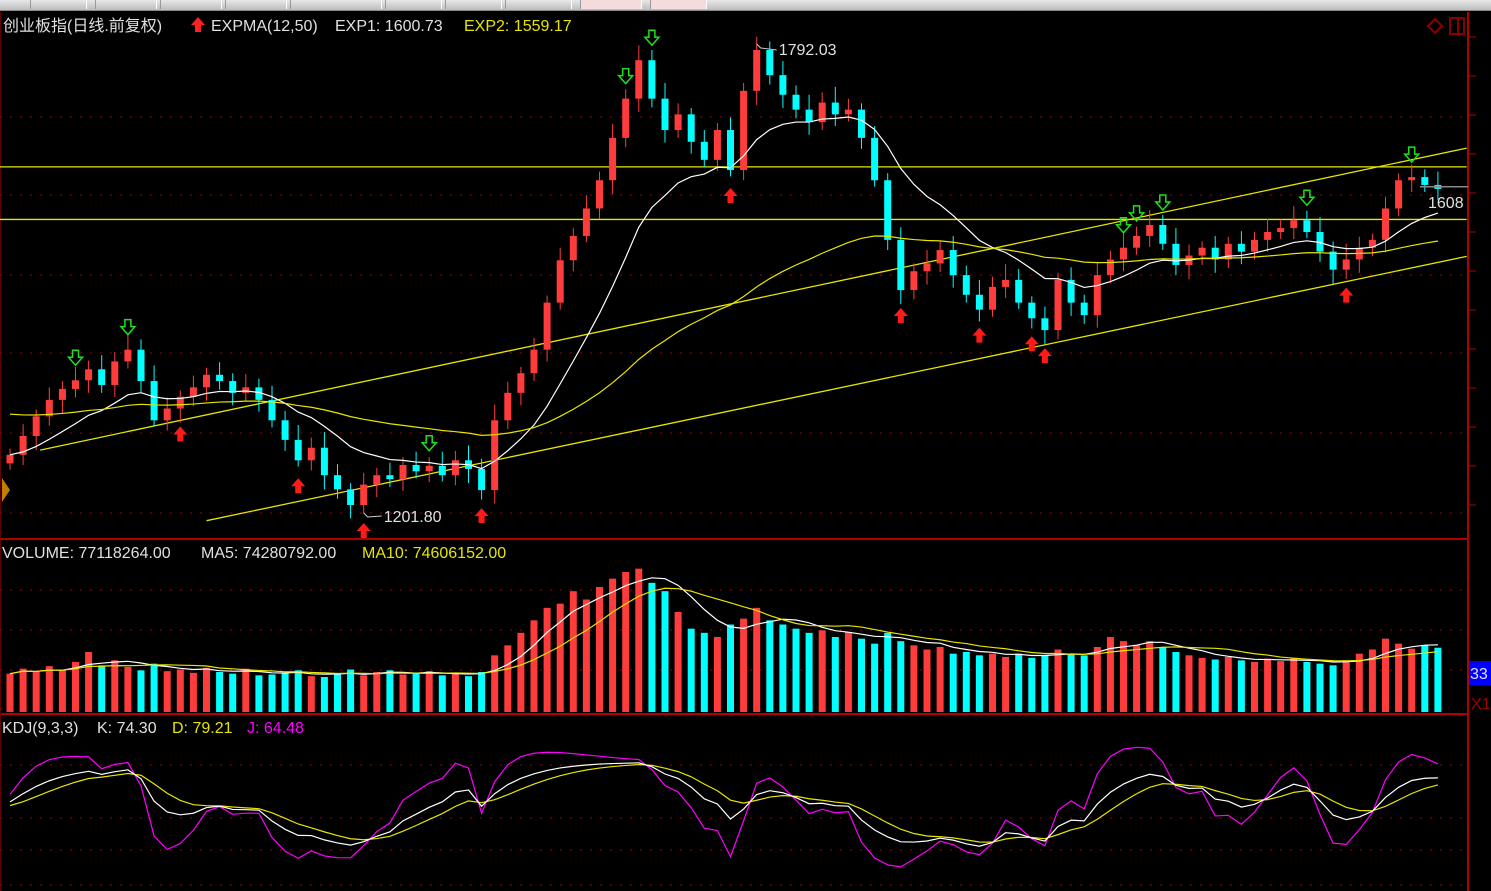 The image size is (1491, 891). I want to click on high-pointer, so click(766, 47).